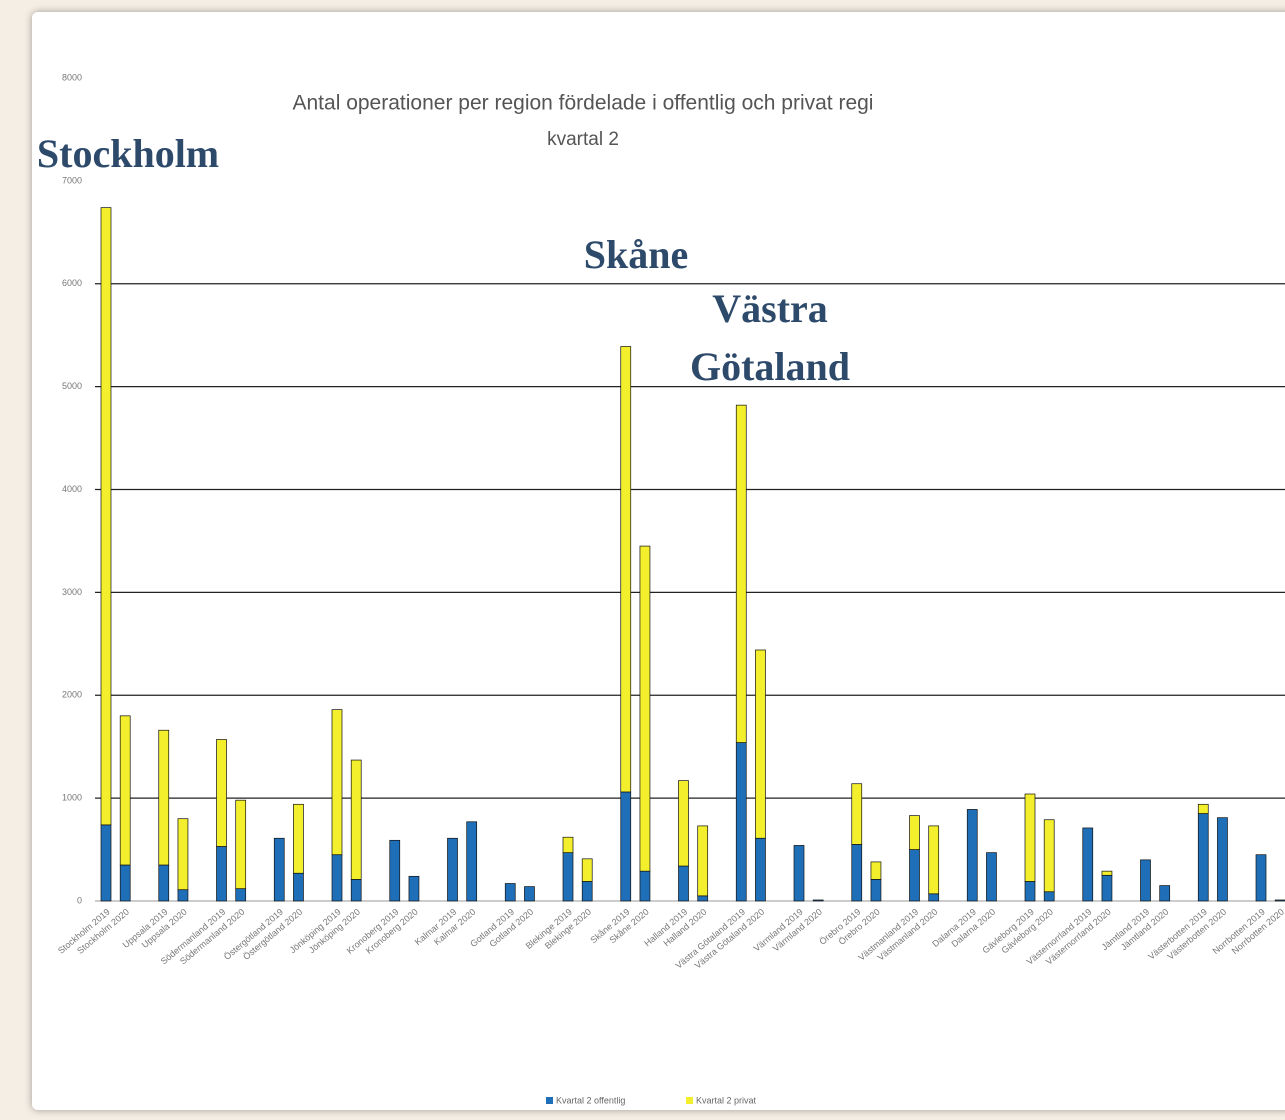 Image resolution: width=1285 pixels, height=1120 pixels. What do you see at coordinates (72, 489) in the screenshot?
I see `y-tick-label: 4000` at bounding box center [72, 489].